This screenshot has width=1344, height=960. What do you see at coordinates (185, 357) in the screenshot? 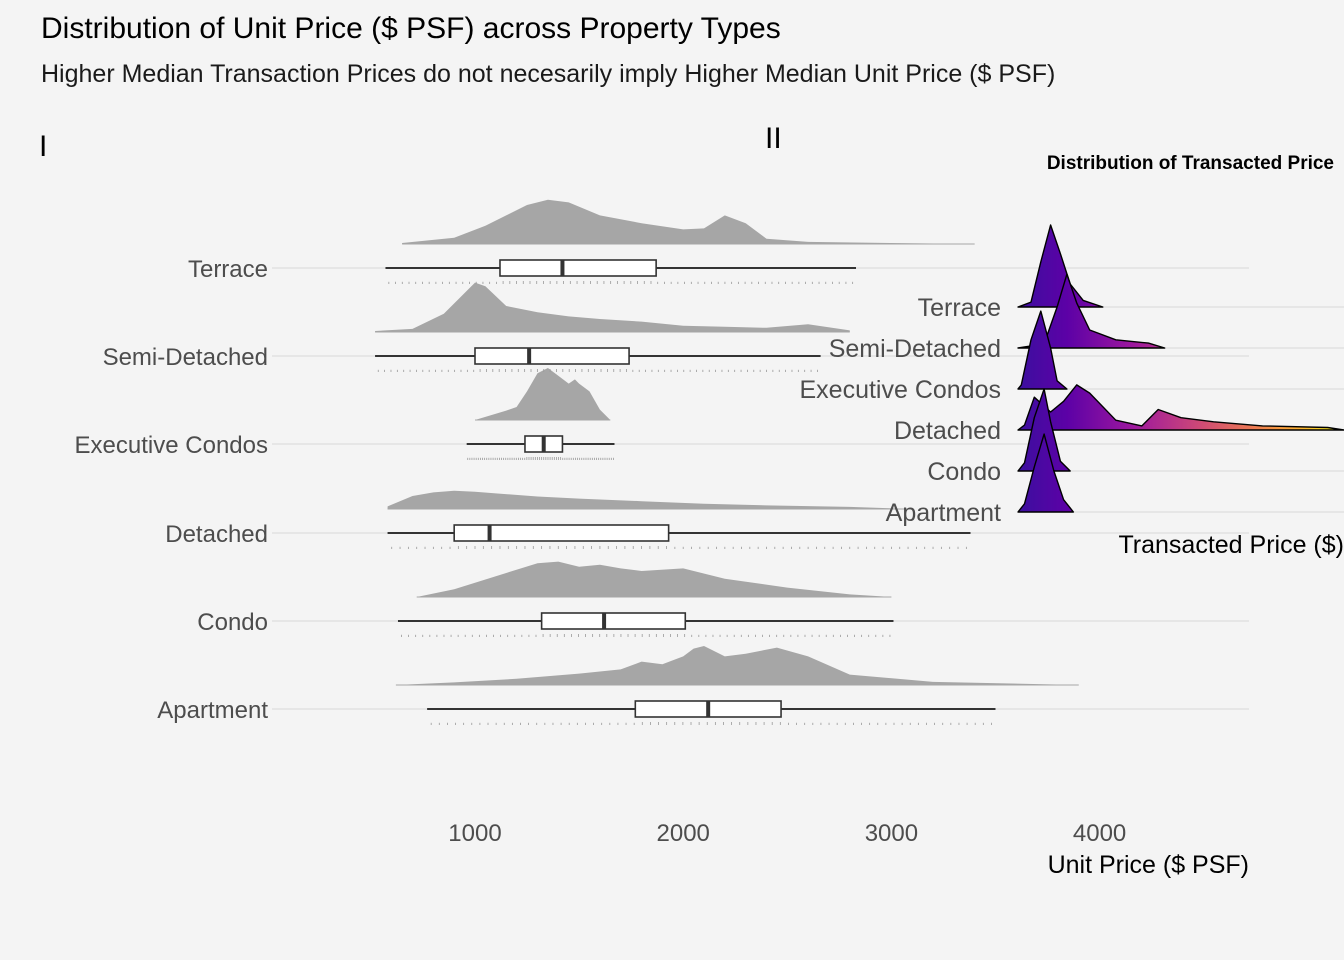
I see `category-label-semi-detached: Semi-Detached` at bounding box center [185, 357].